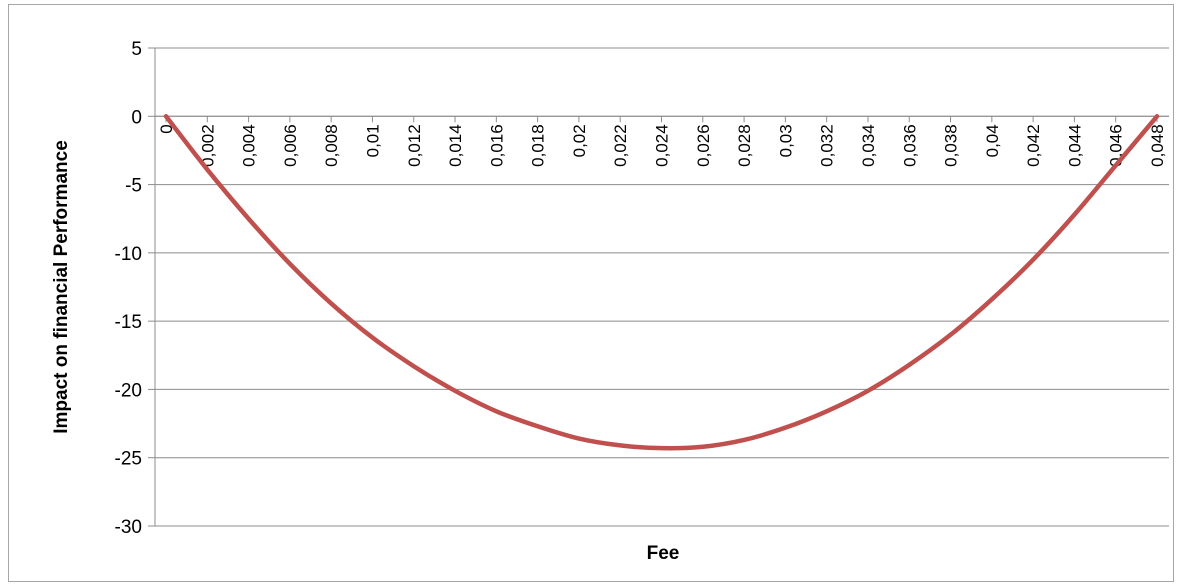 The height and width of the screenshot is (586, 1182). I want to click on x-tick-label: 0,014, so click(455, 145).